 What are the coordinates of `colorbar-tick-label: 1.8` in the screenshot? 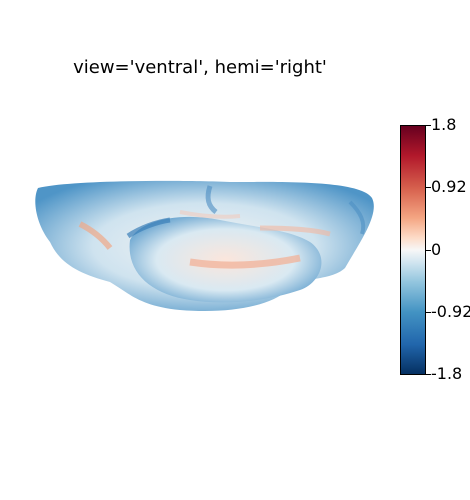 It's located at (444, 124).